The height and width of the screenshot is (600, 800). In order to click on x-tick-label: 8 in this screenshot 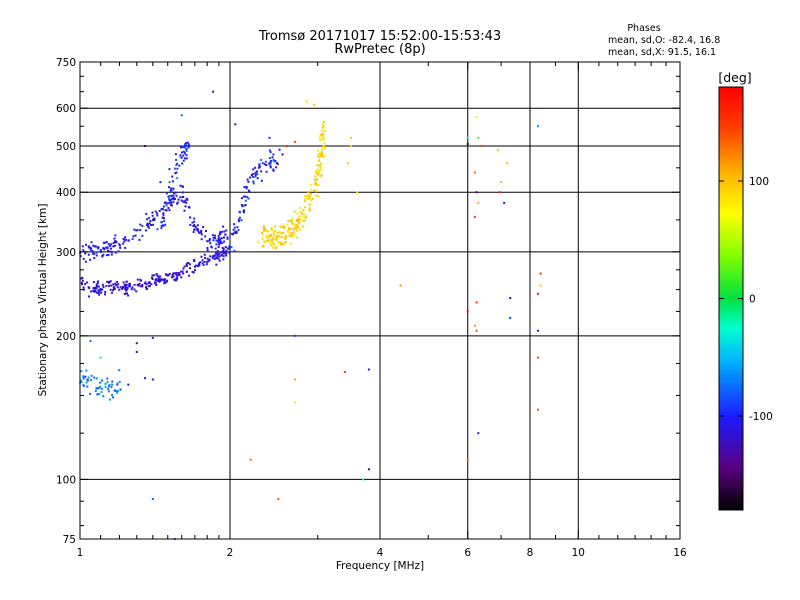, I will do `click(530, 553)`.